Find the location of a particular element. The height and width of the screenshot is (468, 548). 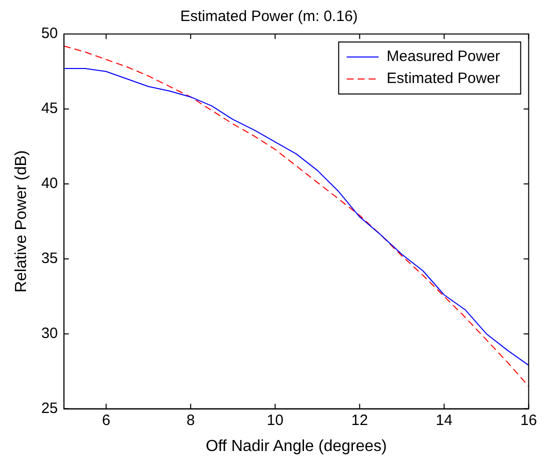

x-tick-label: 6 is located at coordinates (106, 420).